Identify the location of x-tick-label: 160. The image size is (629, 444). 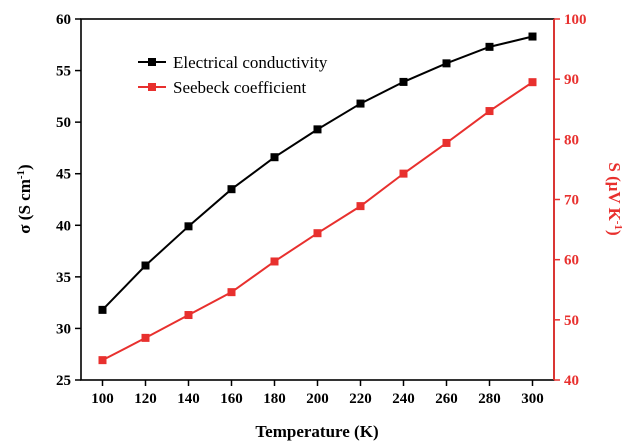
(231, 399).